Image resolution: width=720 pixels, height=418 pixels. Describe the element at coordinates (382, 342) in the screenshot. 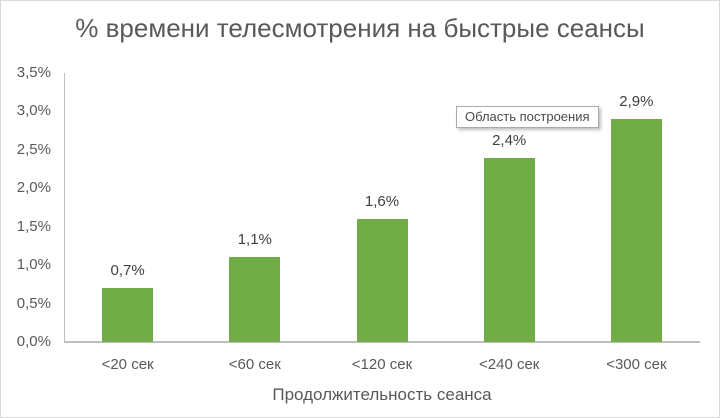

I see `x-axis-line` at that location.